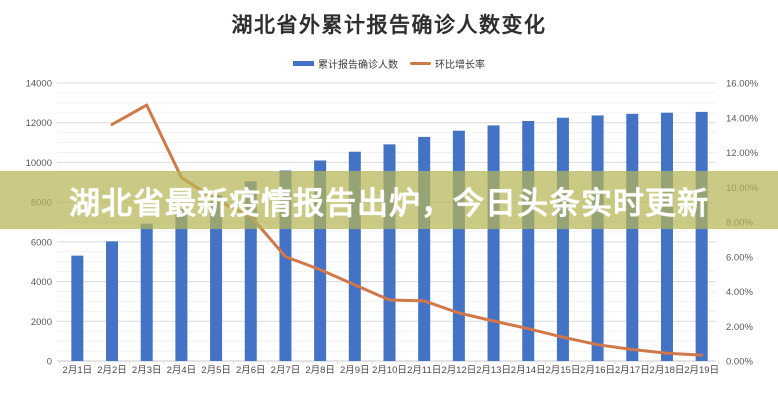 This screenshot has height=400, width=778. What do you see at coordinates (77, 308) in the screenshot?
I see `bar-2月1日` at bounding box center [77, 308].